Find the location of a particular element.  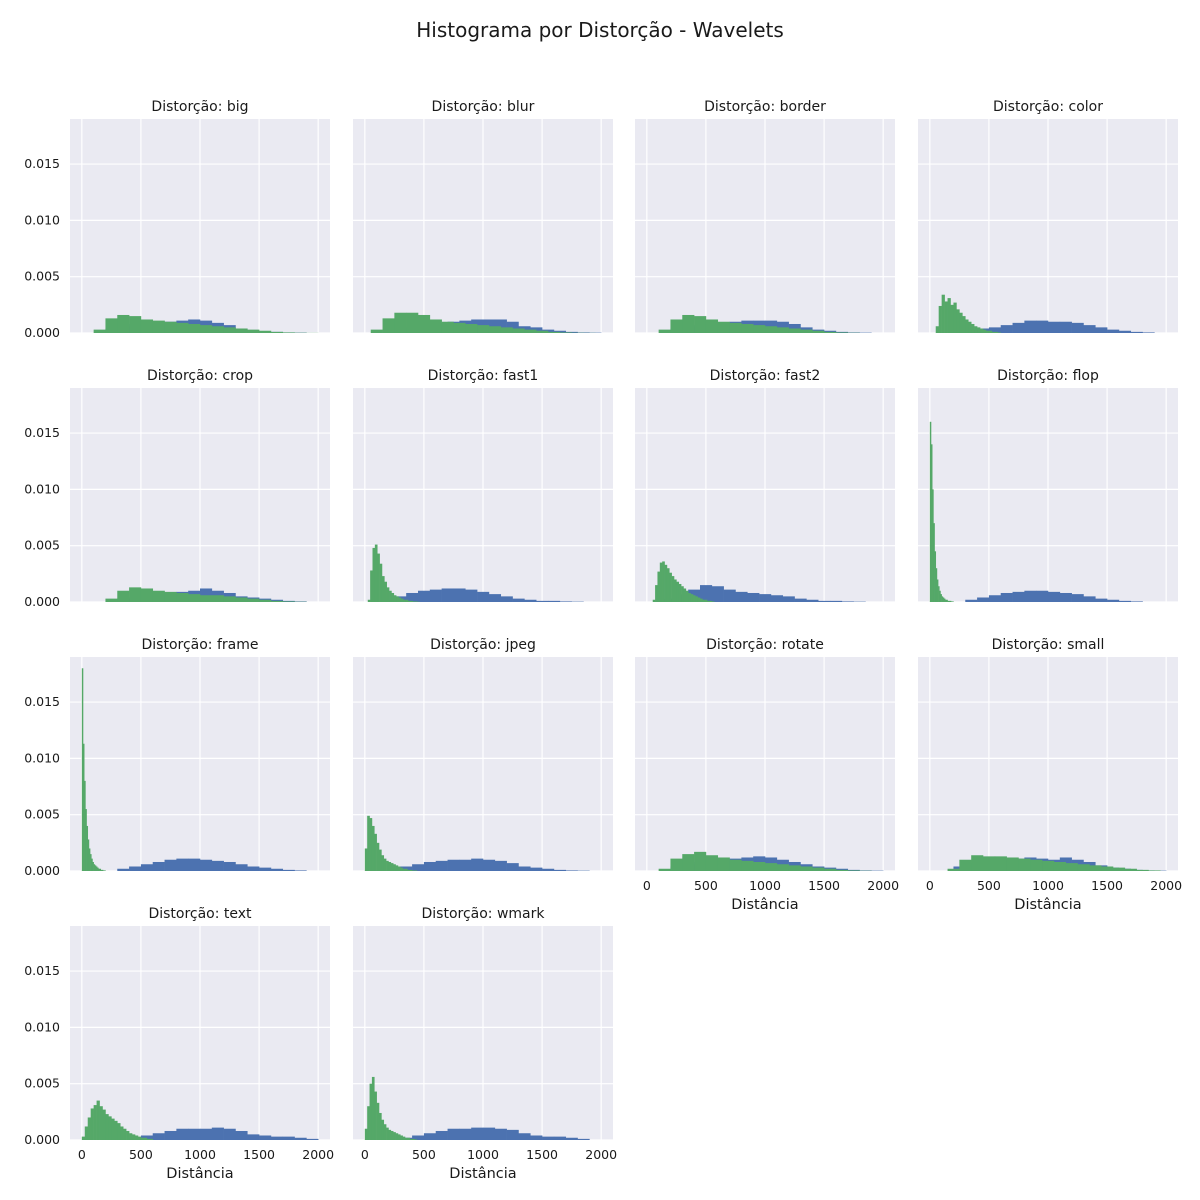

subplot-6: Distorção: fast2 is located at coordinates (765, 485).